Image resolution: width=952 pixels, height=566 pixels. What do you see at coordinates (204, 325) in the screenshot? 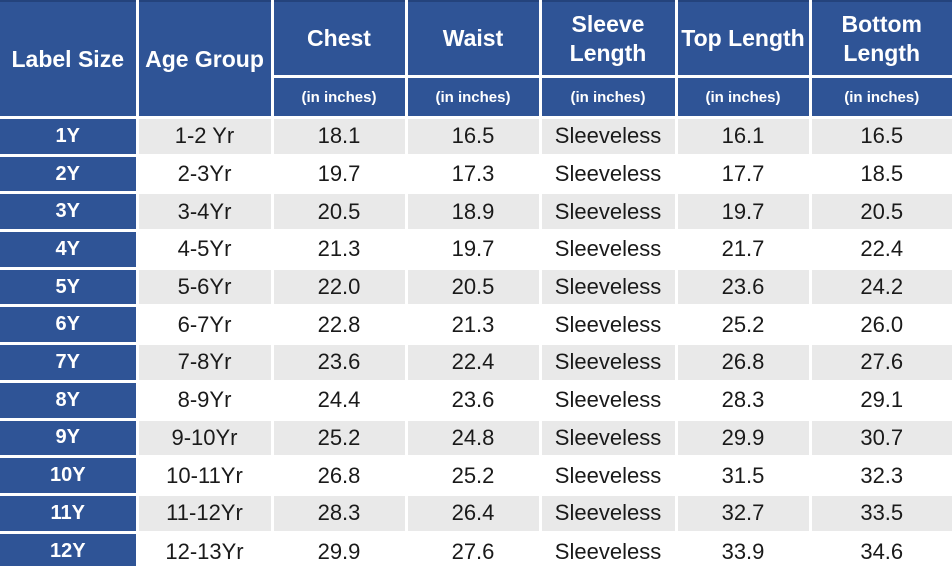
I see `data-cell: 6-7Yr` at bounding box center [204, 325].